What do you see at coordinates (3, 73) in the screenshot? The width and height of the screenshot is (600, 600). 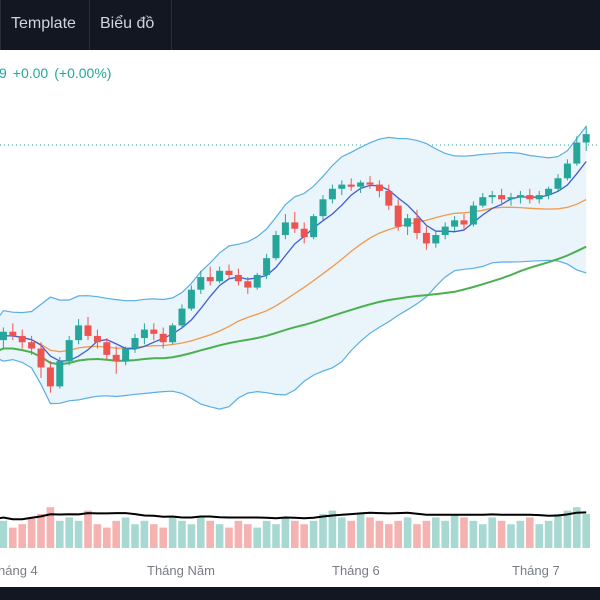 I see `legend-last-digit: 9` at bounding box center [3, 73].